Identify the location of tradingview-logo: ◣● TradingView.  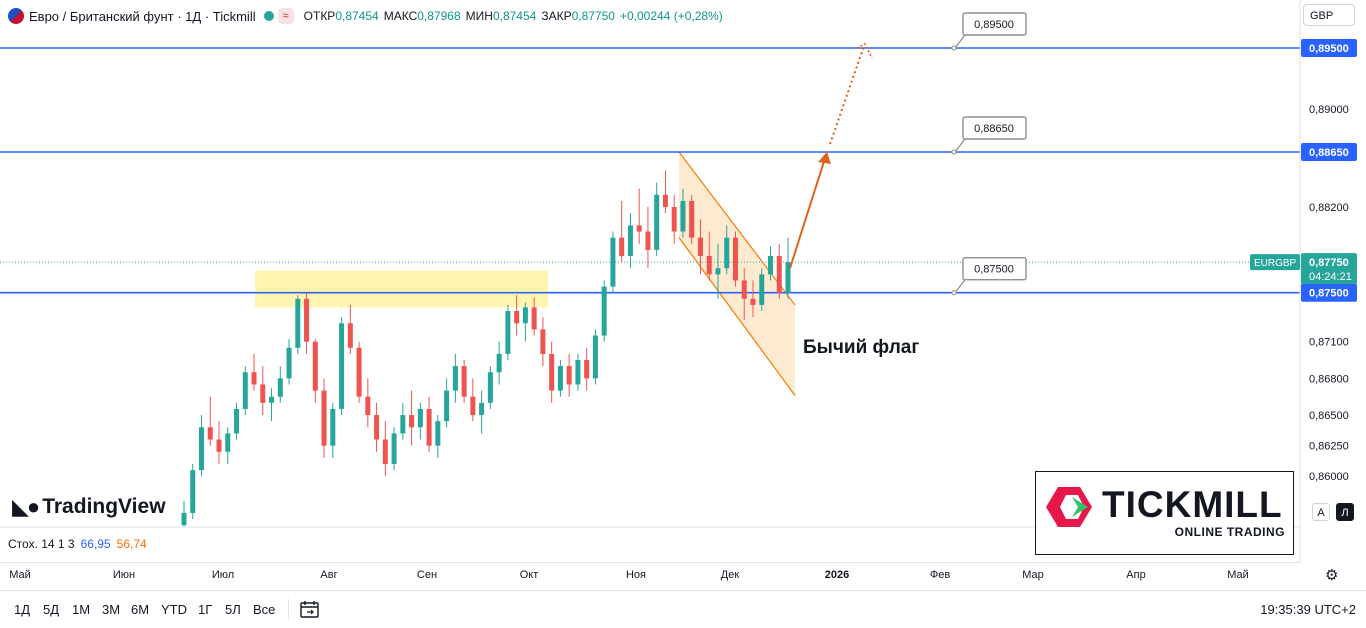
(89, 507).